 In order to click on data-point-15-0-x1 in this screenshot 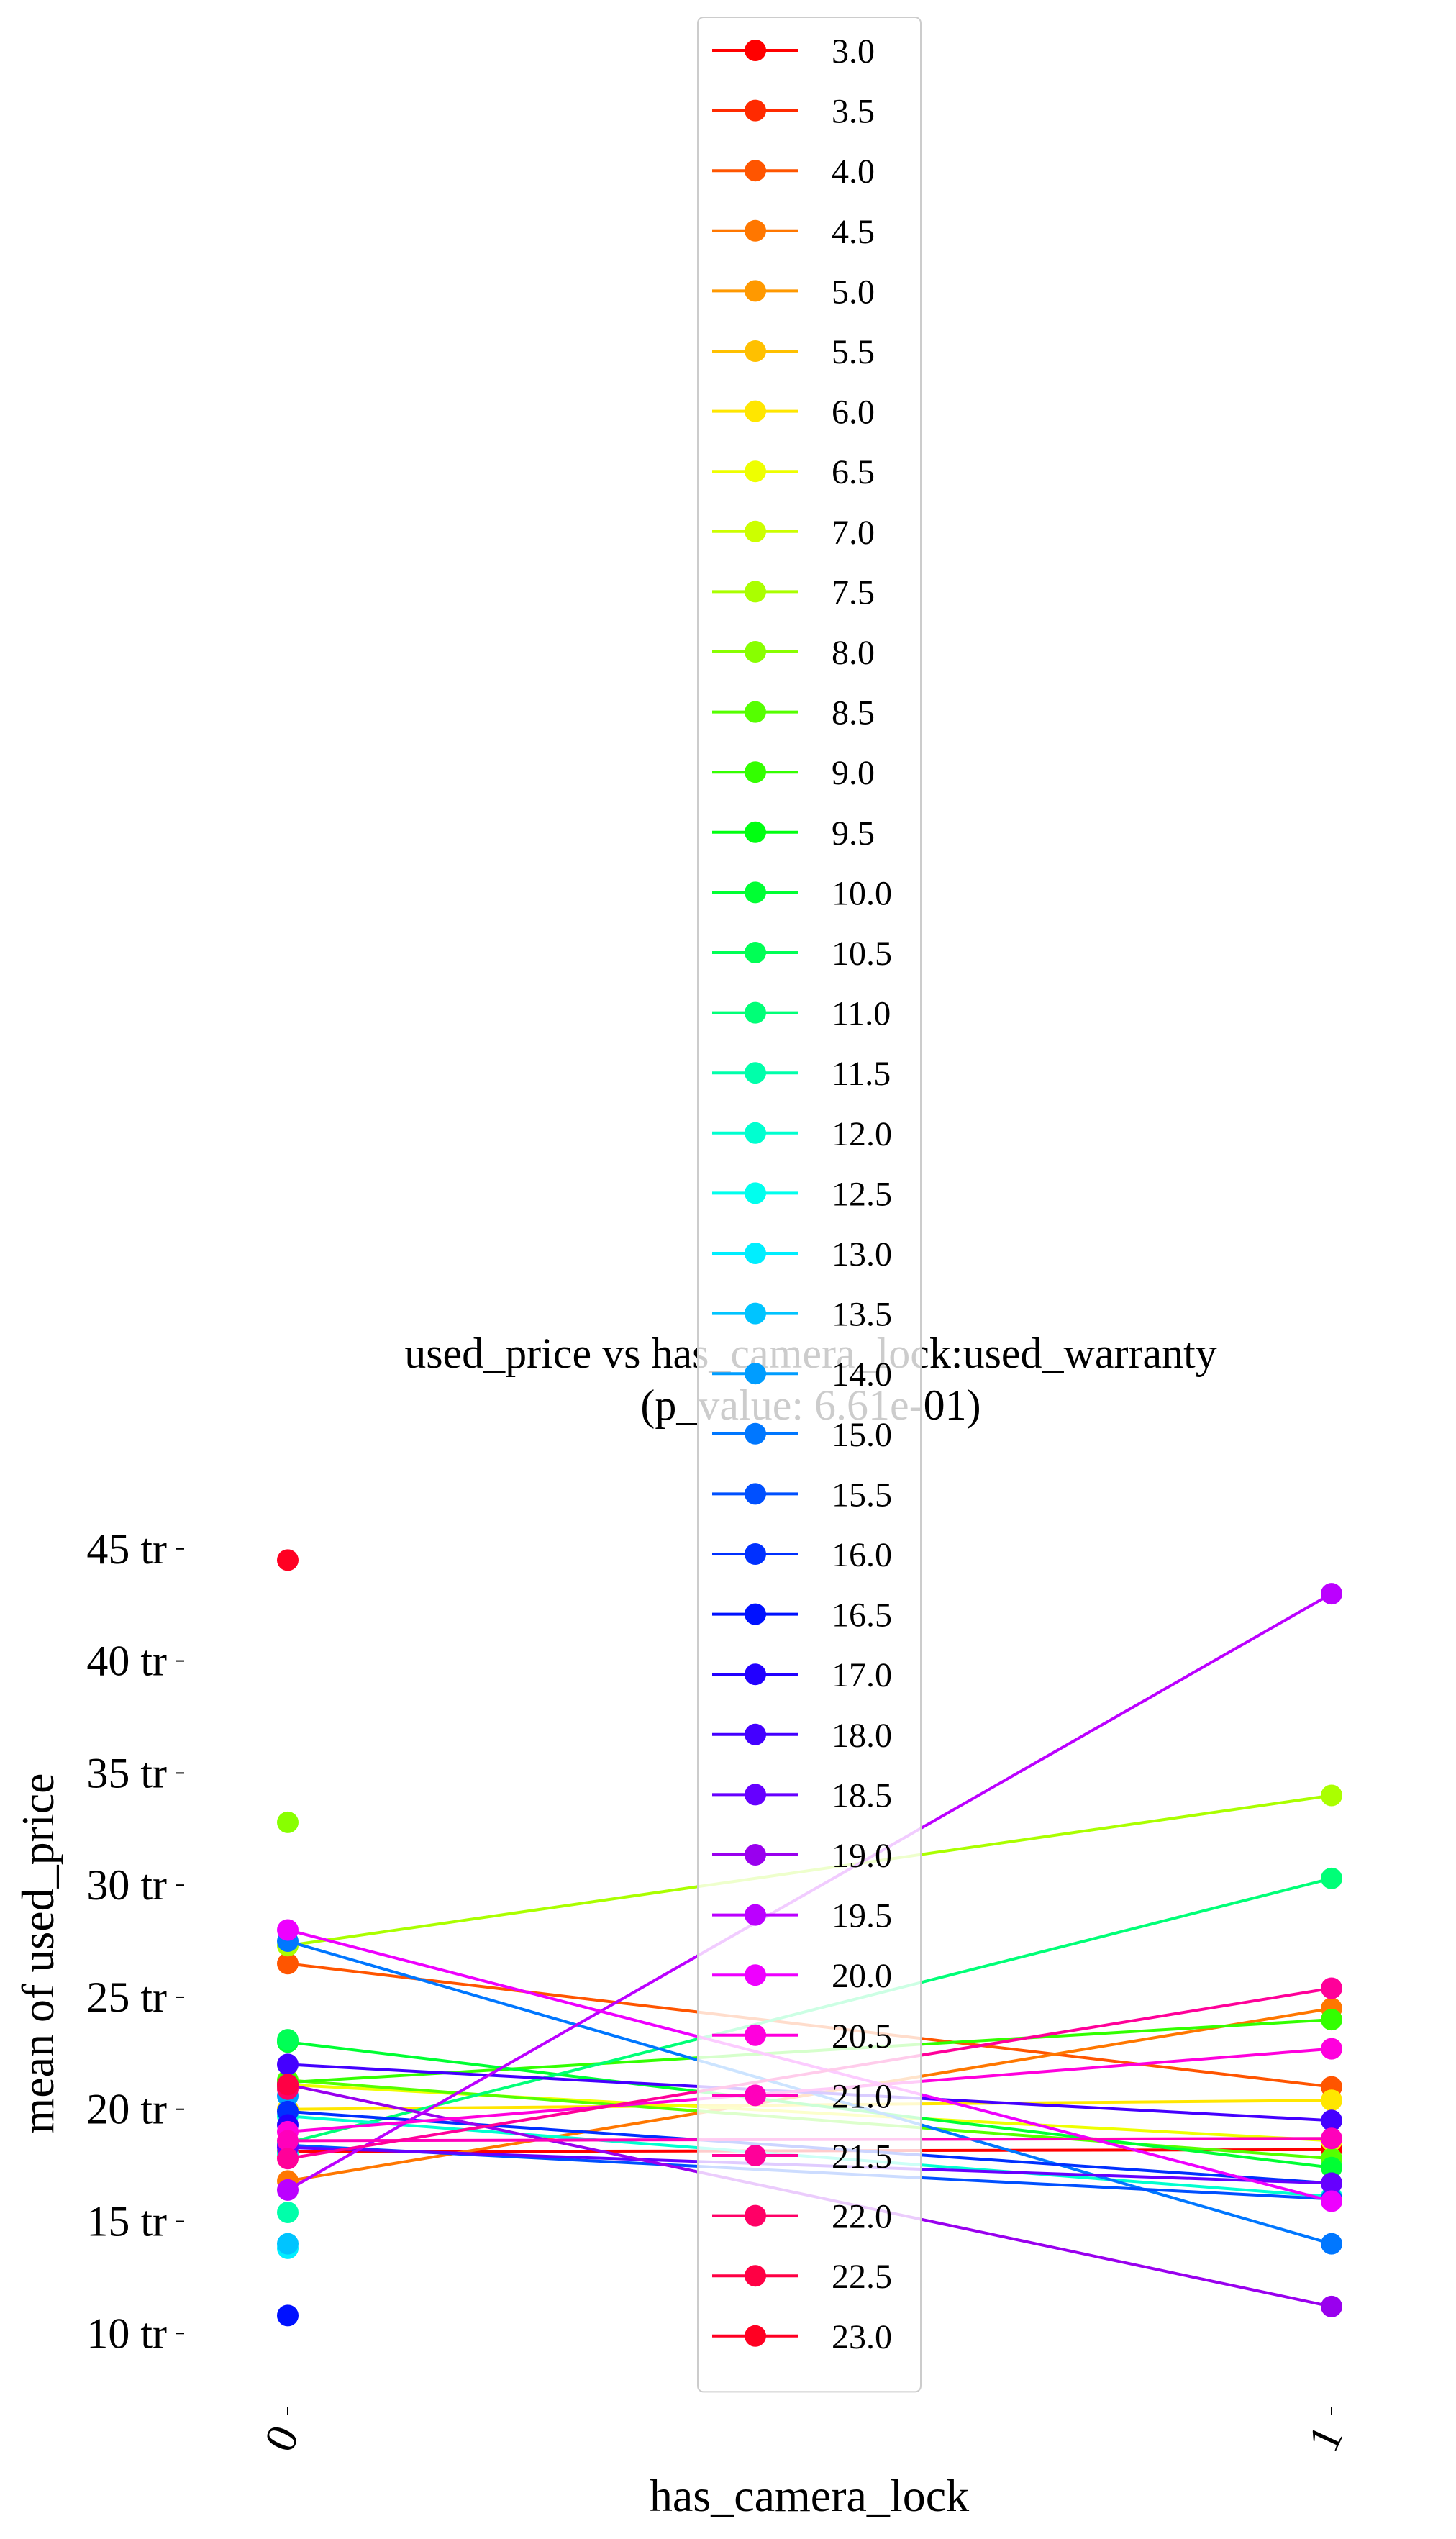, I will do `click(1331, 2244)`.